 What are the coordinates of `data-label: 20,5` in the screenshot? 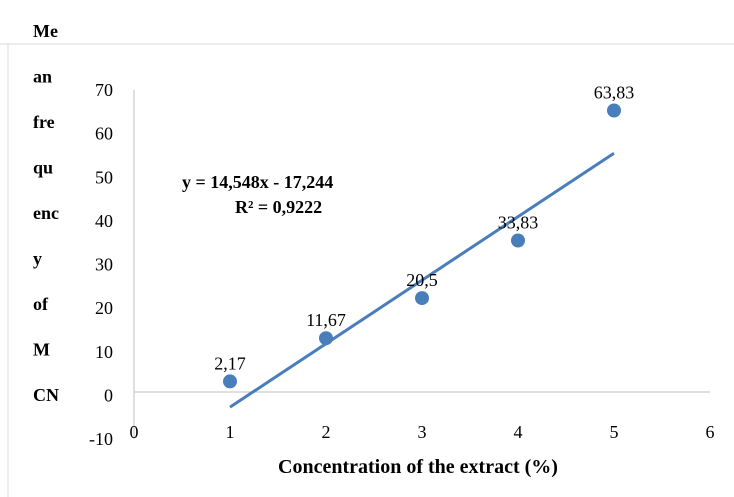 It's located at (422, 280).